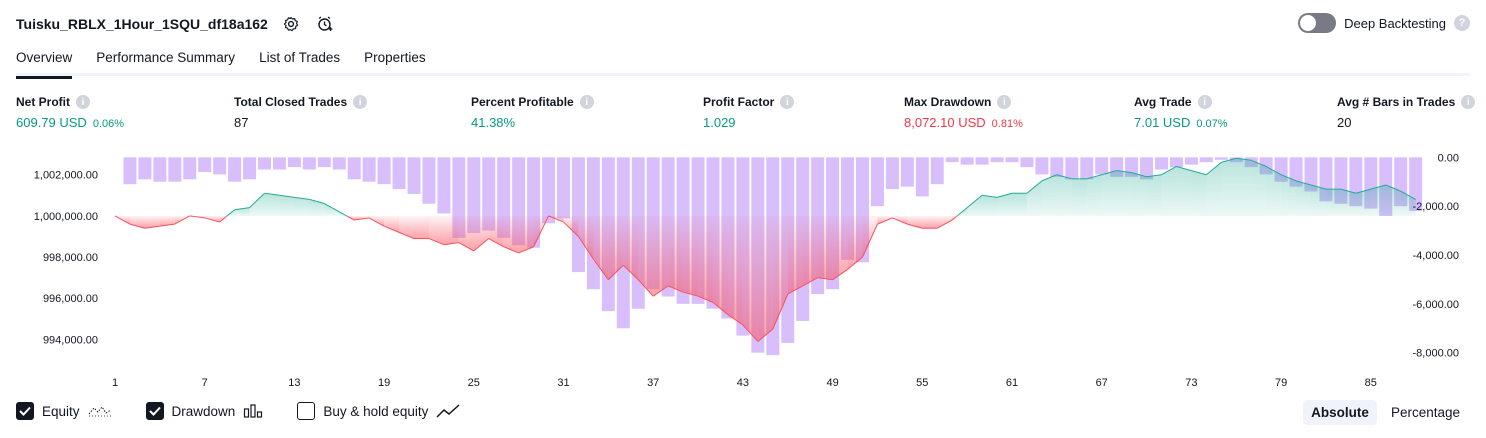 This screenshot has height=438, width=1486. Describe the element at coordinates (253, 411) in the screenshot. I see `bar-chart-icon` at that location.